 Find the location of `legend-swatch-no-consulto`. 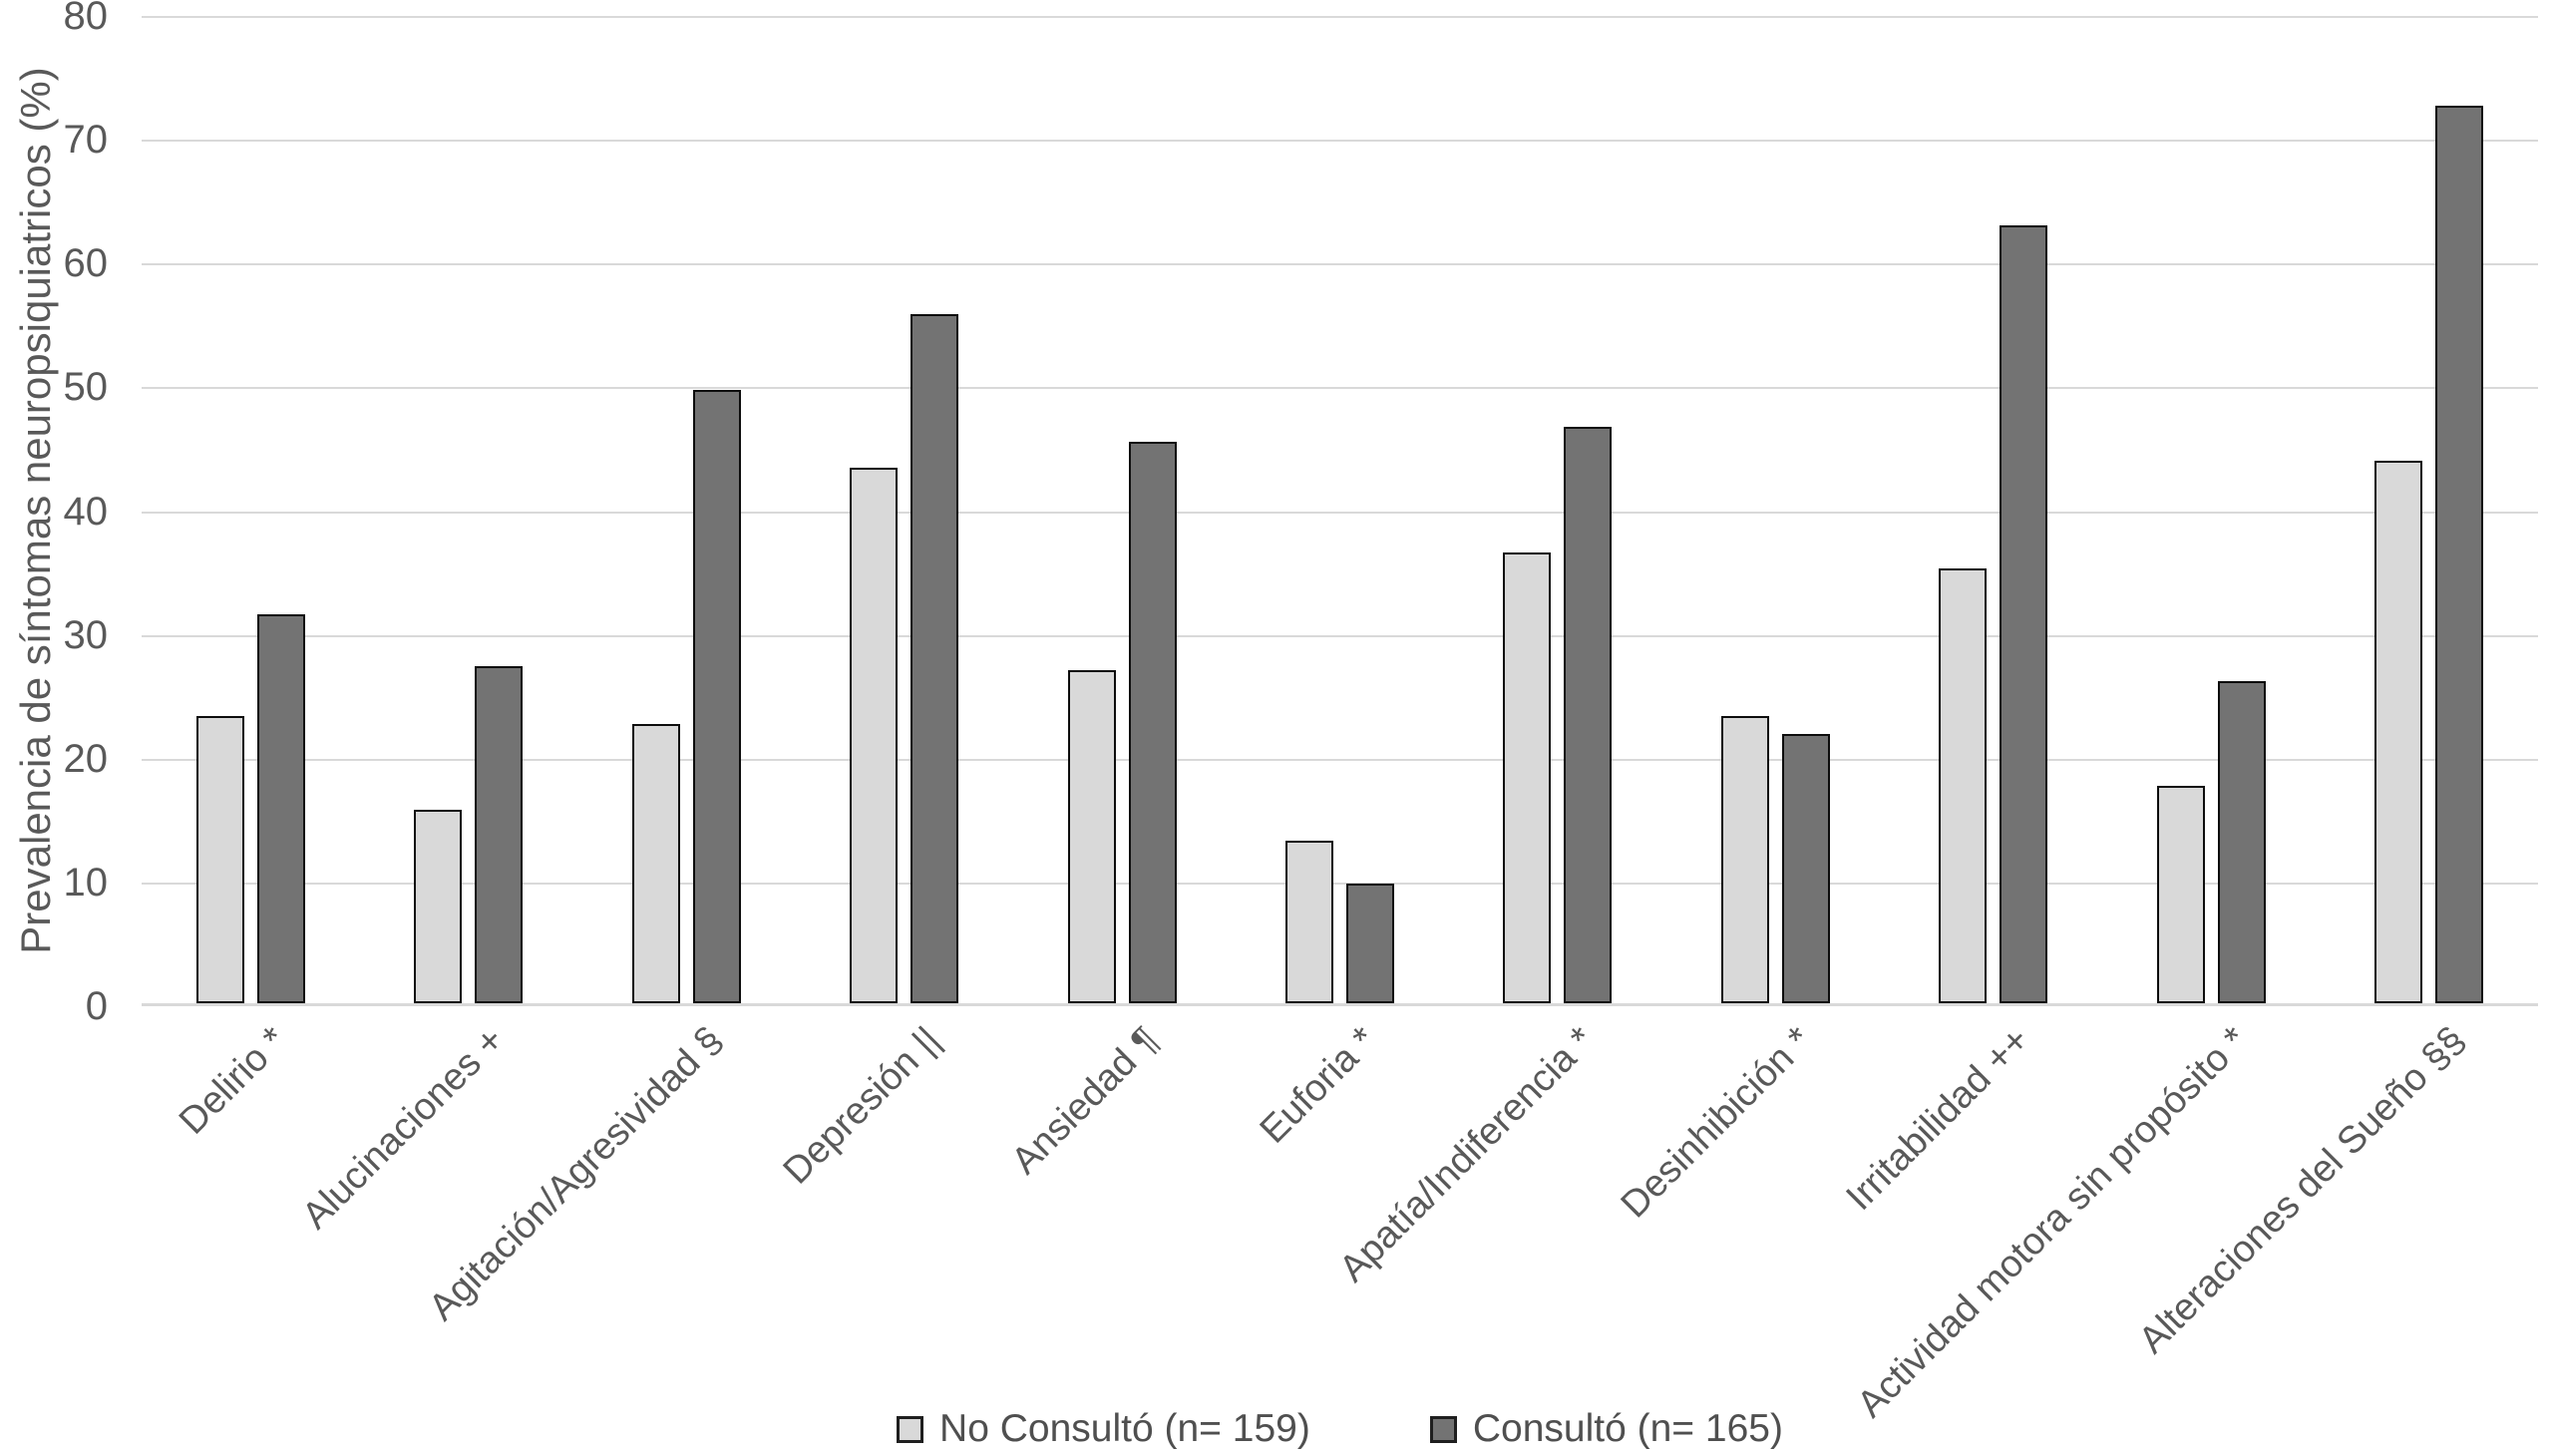

legend-swatch-no-consulto is located at coordinates (911, 1429).